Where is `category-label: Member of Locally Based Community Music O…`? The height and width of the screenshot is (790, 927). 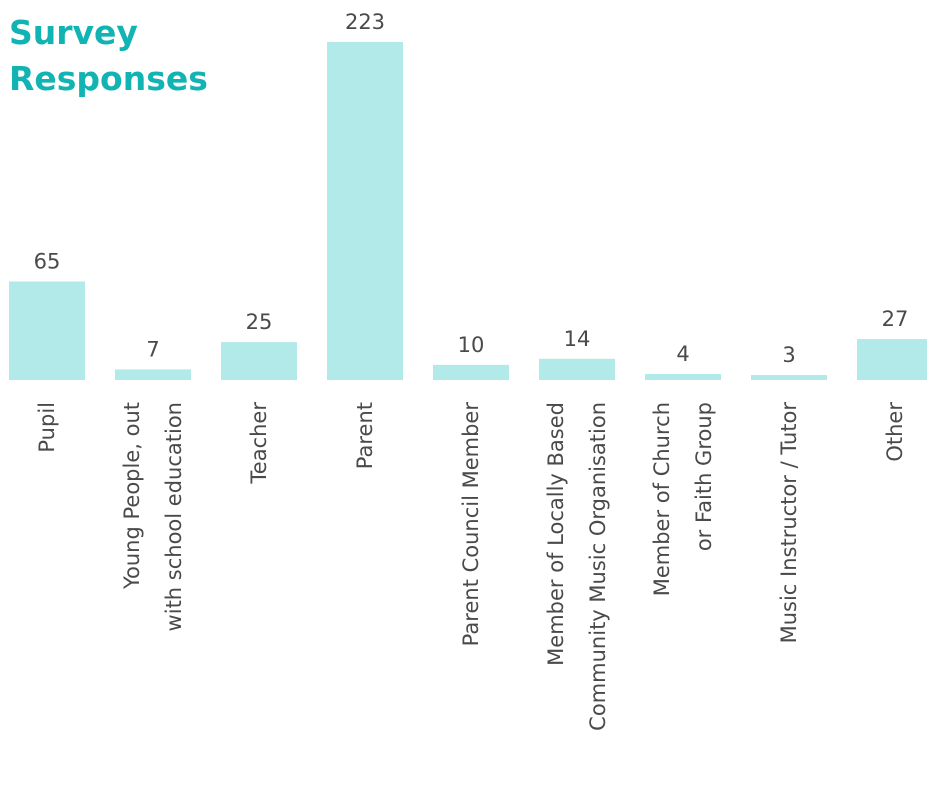 category-label: Member of Locally Based Community Music O… is located at coordinates (577, 566).